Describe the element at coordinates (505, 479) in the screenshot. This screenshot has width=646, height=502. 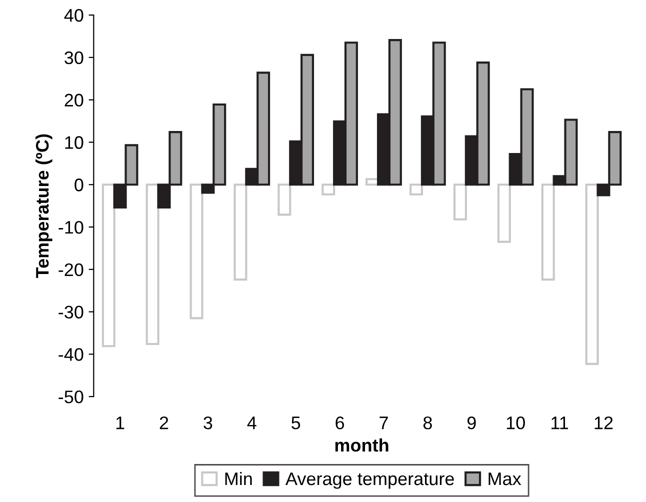
I see `legend-label: Max` at that location.